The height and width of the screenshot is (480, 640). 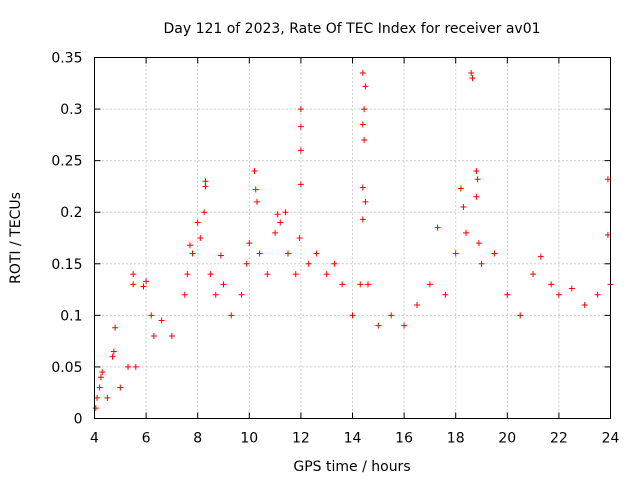 I want to click on x-tick-label: 14, so click(x=353, y=439).